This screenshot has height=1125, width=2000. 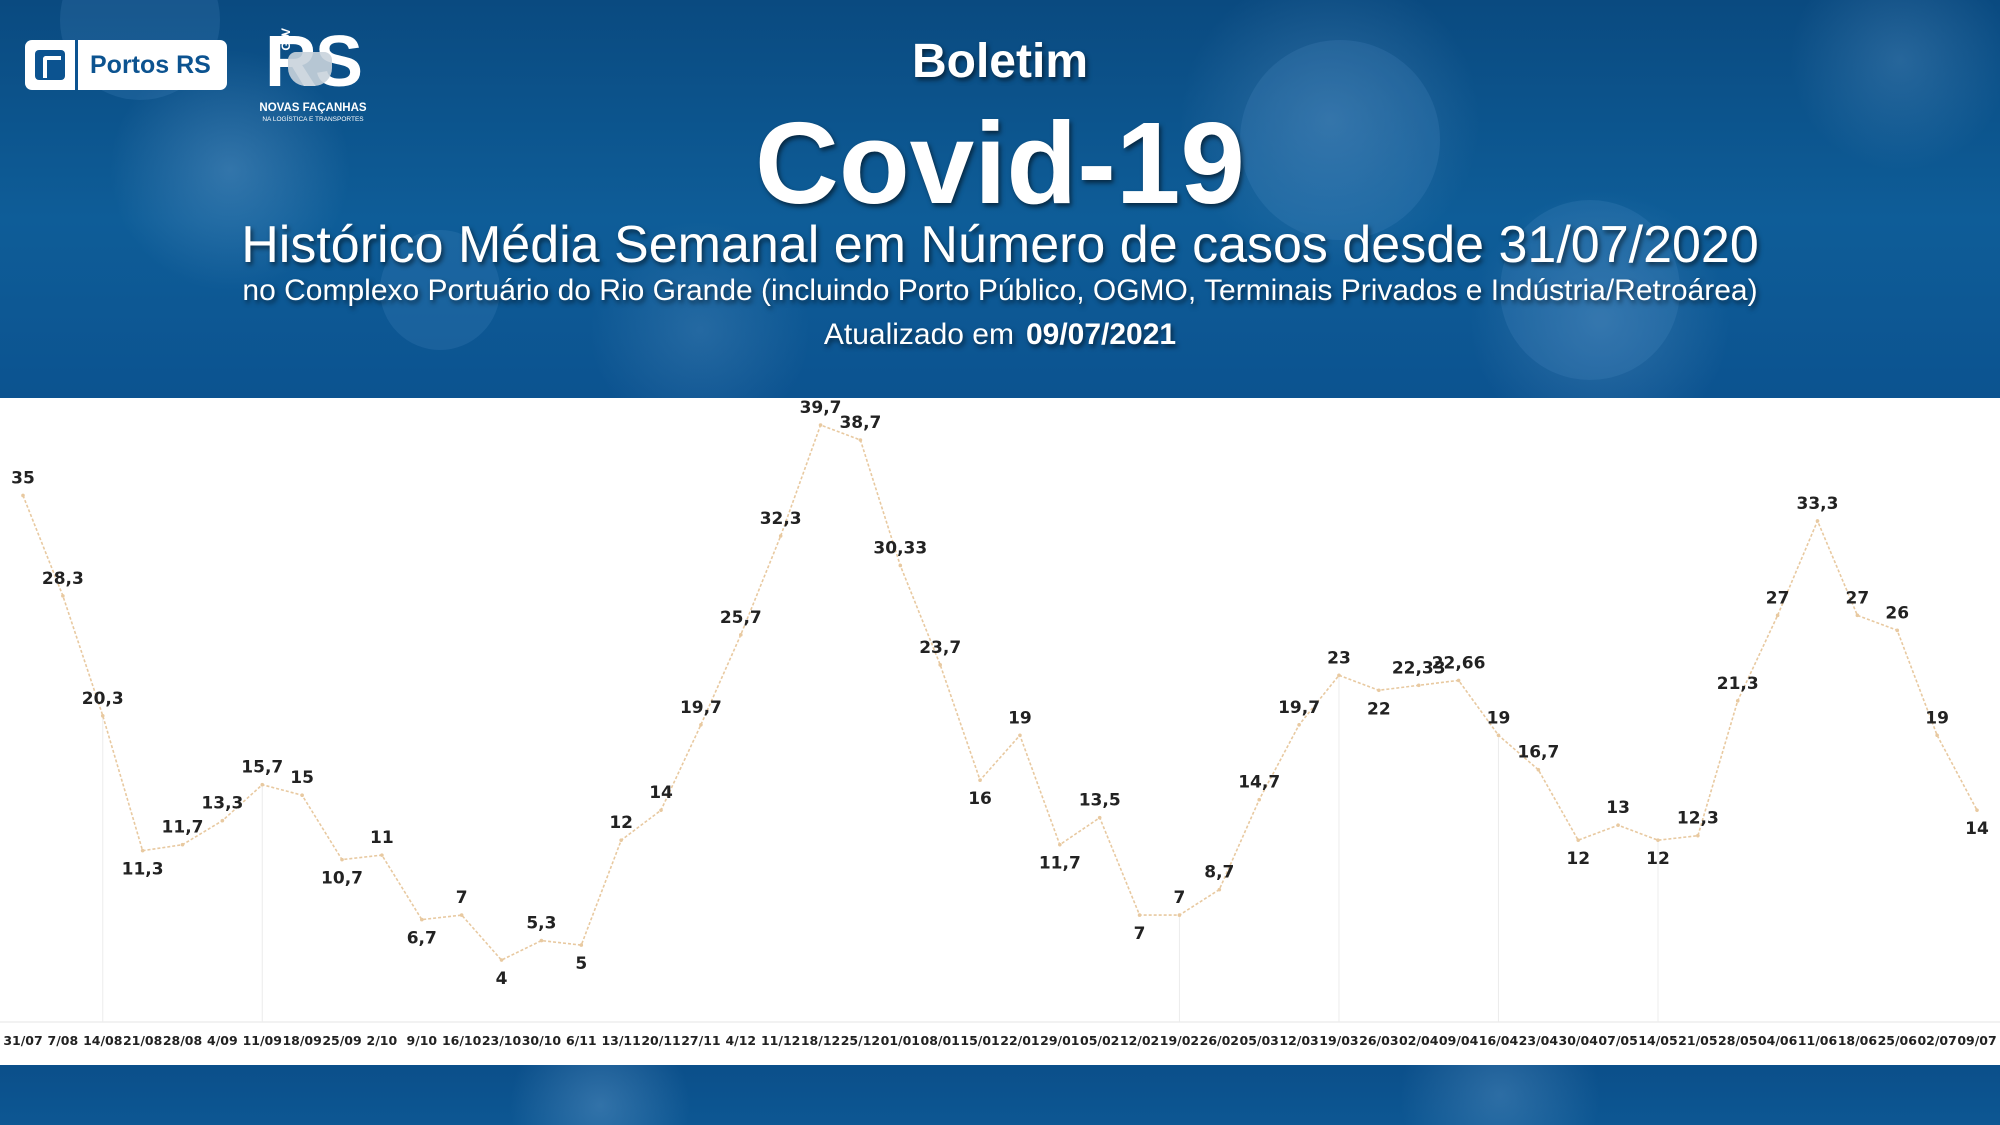 I want to click on data-label: 11,7, so click(x=183, y=828).